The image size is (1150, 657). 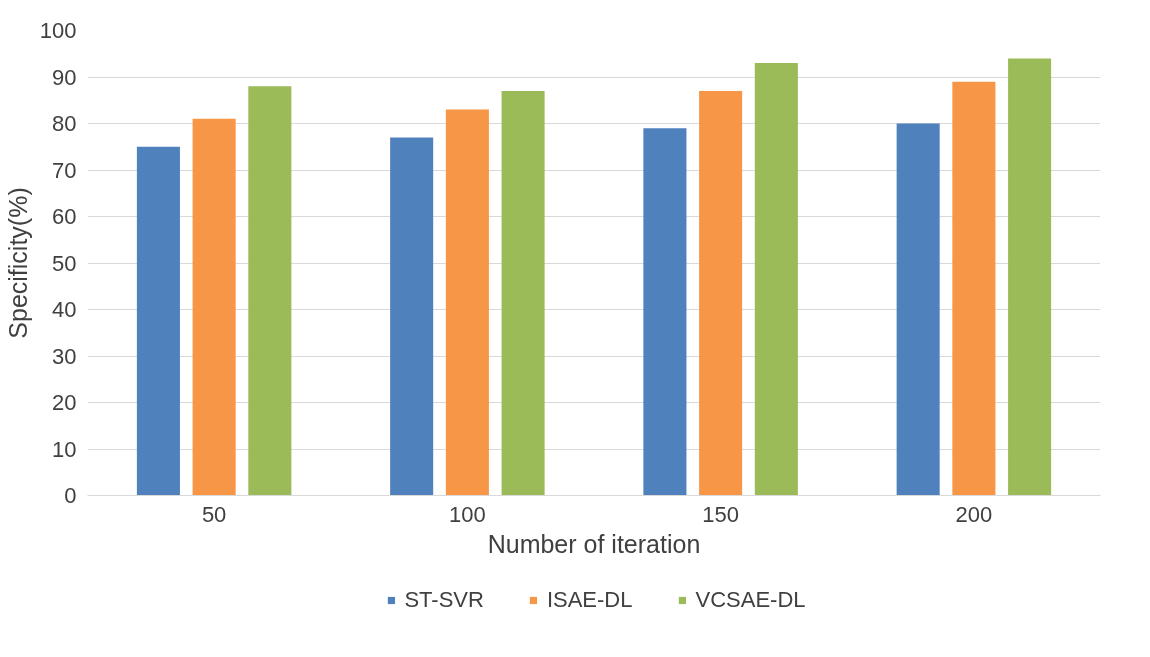 I want to click on x-axis-title: Number of iteration, so click(x=594, y=543).